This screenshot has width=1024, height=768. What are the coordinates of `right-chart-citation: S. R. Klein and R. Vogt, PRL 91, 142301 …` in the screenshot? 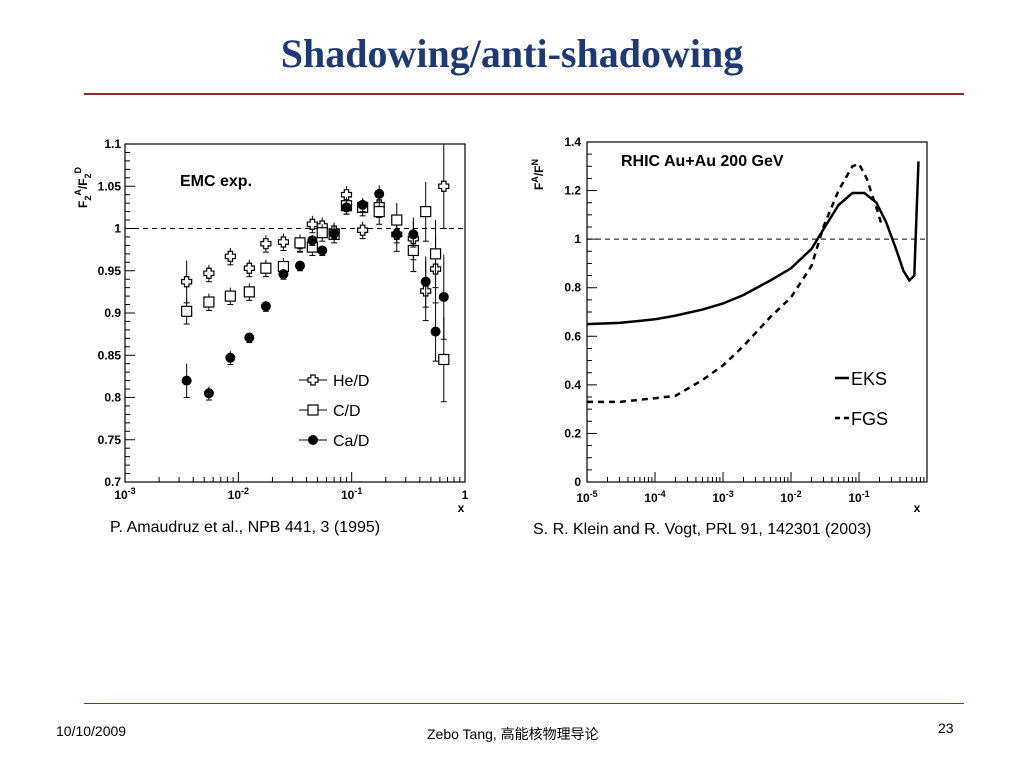 It's located at (702, 529).